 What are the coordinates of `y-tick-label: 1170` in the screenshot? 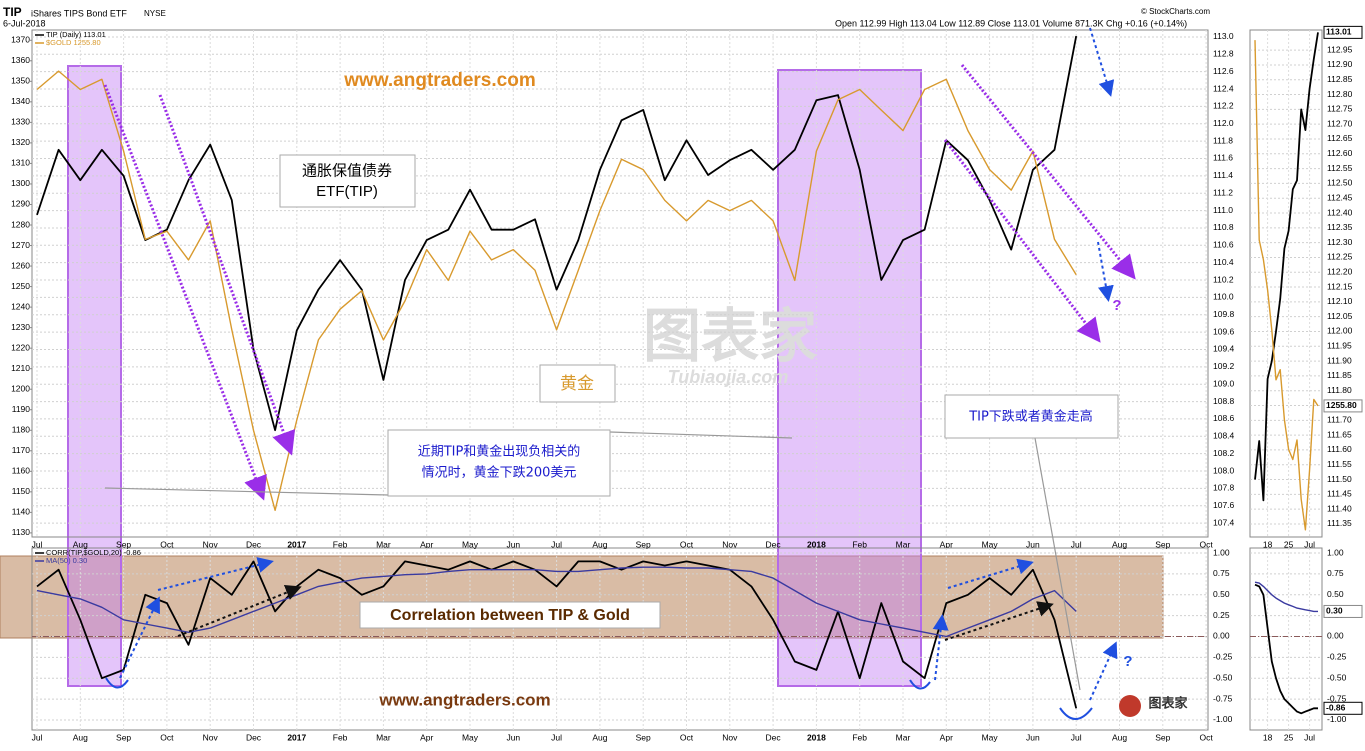 It's located at (21, 450).